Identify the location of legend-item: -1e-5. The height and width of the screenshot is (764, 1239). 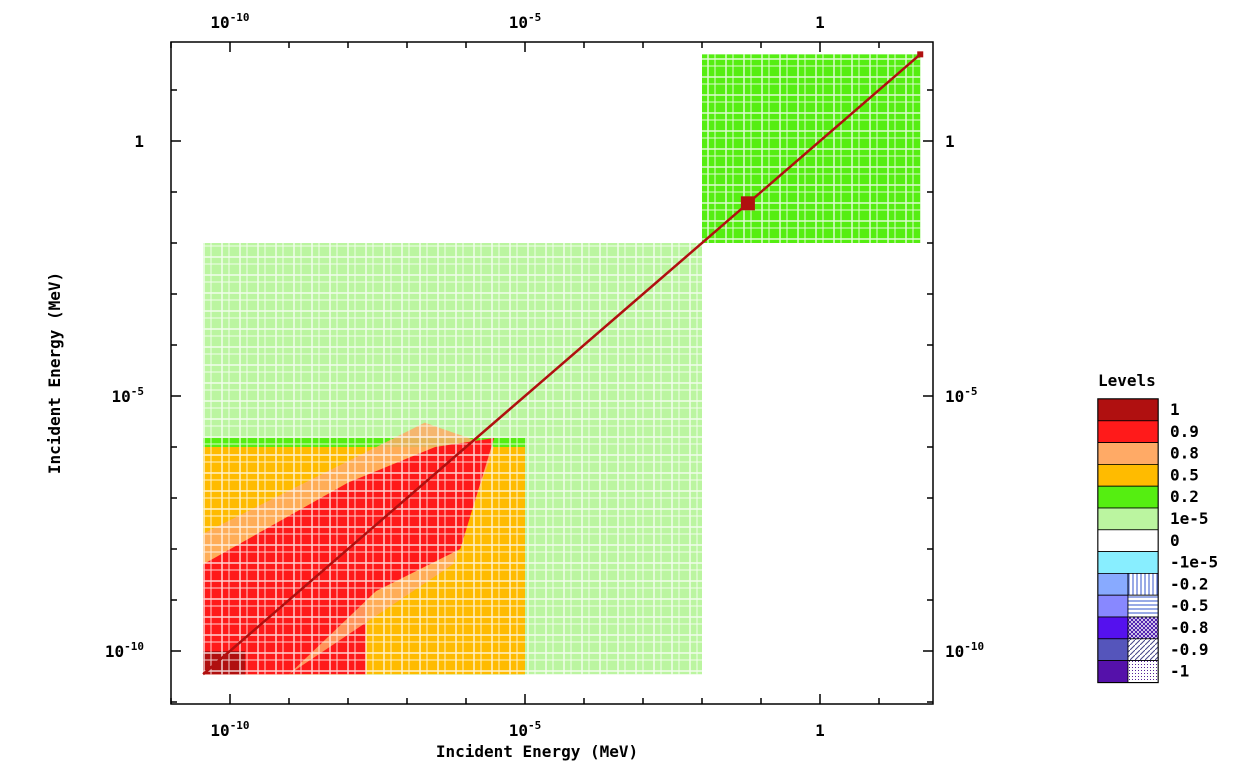
(1157, 562).